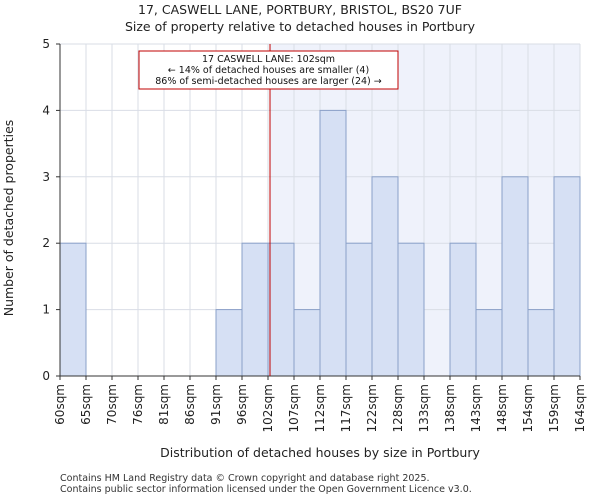  What do you see at coordinates (138, 404) in the screenshot?
I see `x-tick-label: 76sqm` at bounding box center [138, 404].